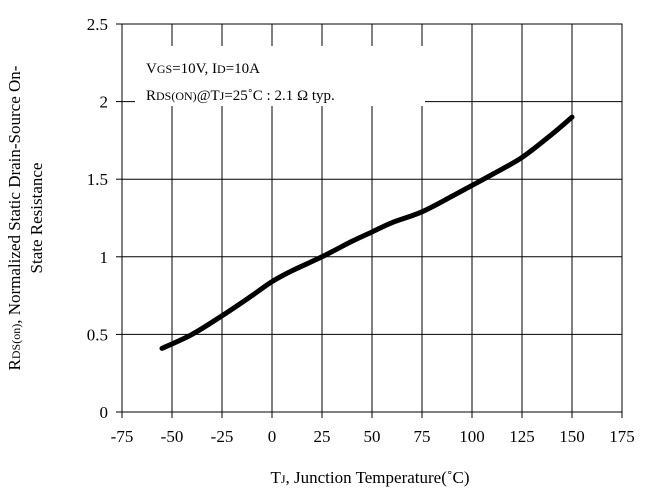 This screenshot has width=648, height=491. What do you see at coordinates (472, 436) in the screenshot?
I see `x-tick-label: 100` at bounding box center [472, 436].